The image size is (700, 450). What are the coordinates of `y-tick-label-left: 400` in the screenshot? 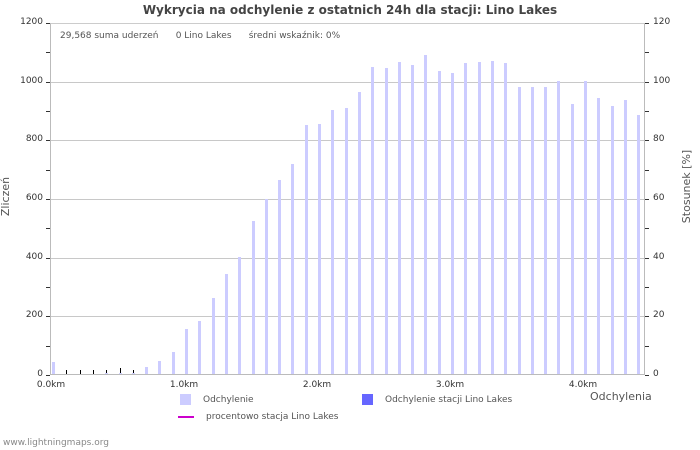 It's located at (34, 256).